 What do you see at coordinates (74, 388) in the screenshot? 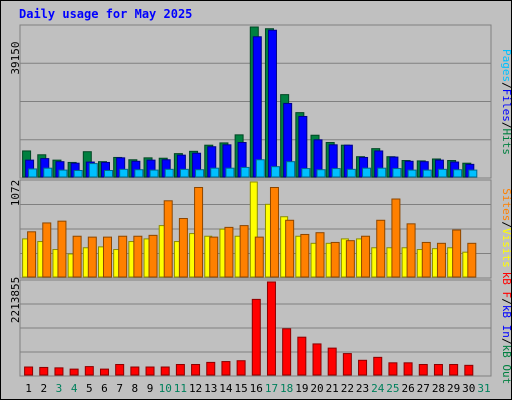
I see `day-label: 4` at bounding box center [74, 388].